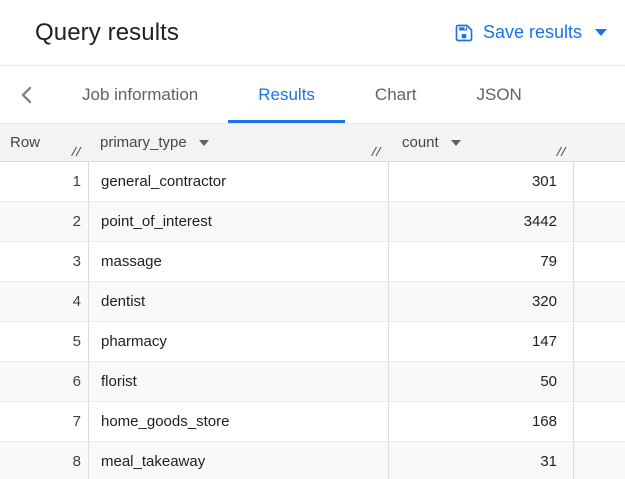  What do you see at coordinates (480, 142) in the screenshot?
I see `column-header-count: count` at bounding box center [480, 142].